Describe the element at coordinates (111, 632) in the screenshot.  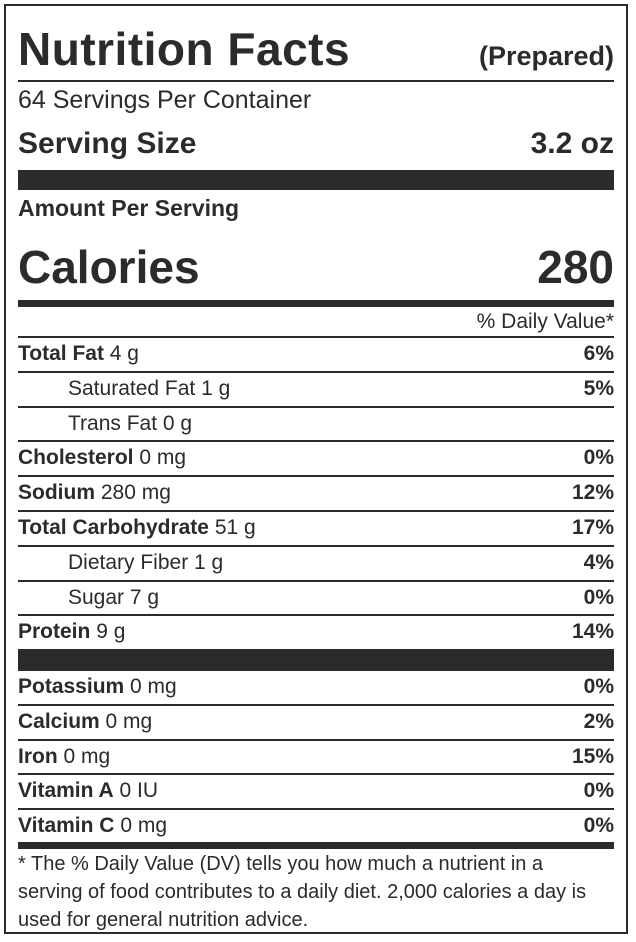
I see `nutrient-amount: 9 g` at that location.